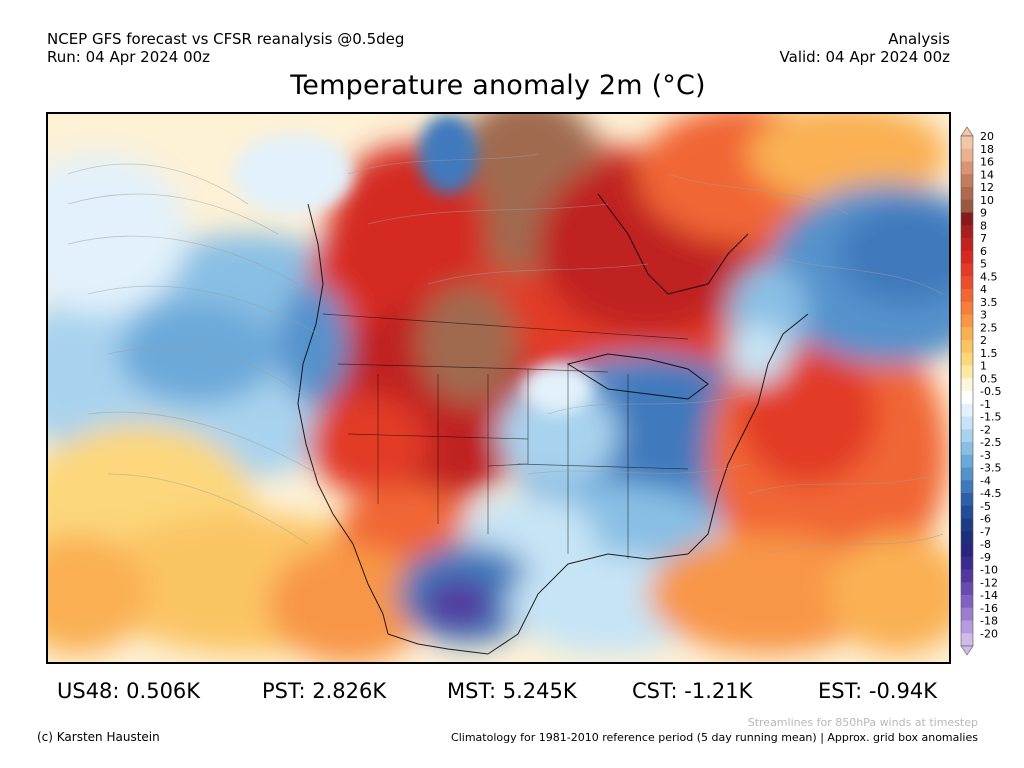 Image resolution: width=1024 pixels, height=768 pixels. I want to click on colorbar-tick-label: 0.5, so click(989, 378).